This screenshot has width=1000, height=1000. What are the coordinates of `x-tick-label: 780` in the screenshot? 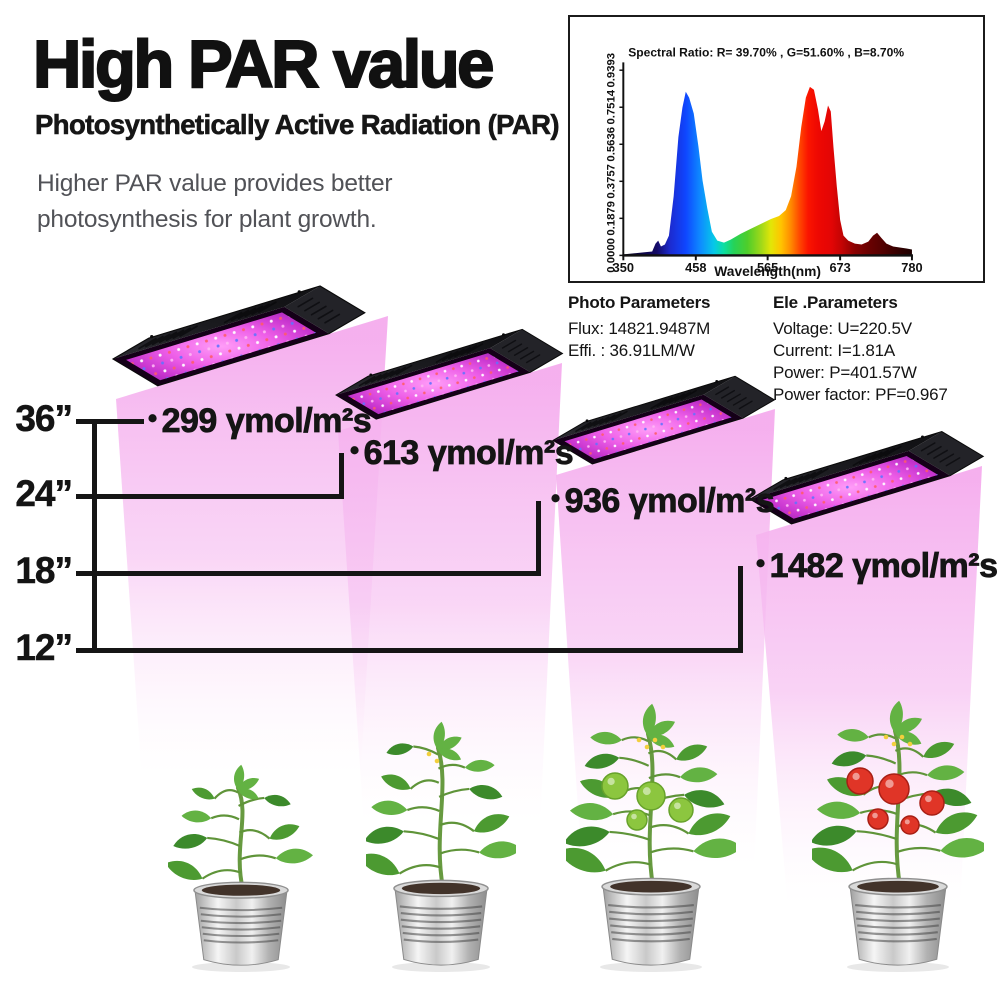 It's located at (911, 267).